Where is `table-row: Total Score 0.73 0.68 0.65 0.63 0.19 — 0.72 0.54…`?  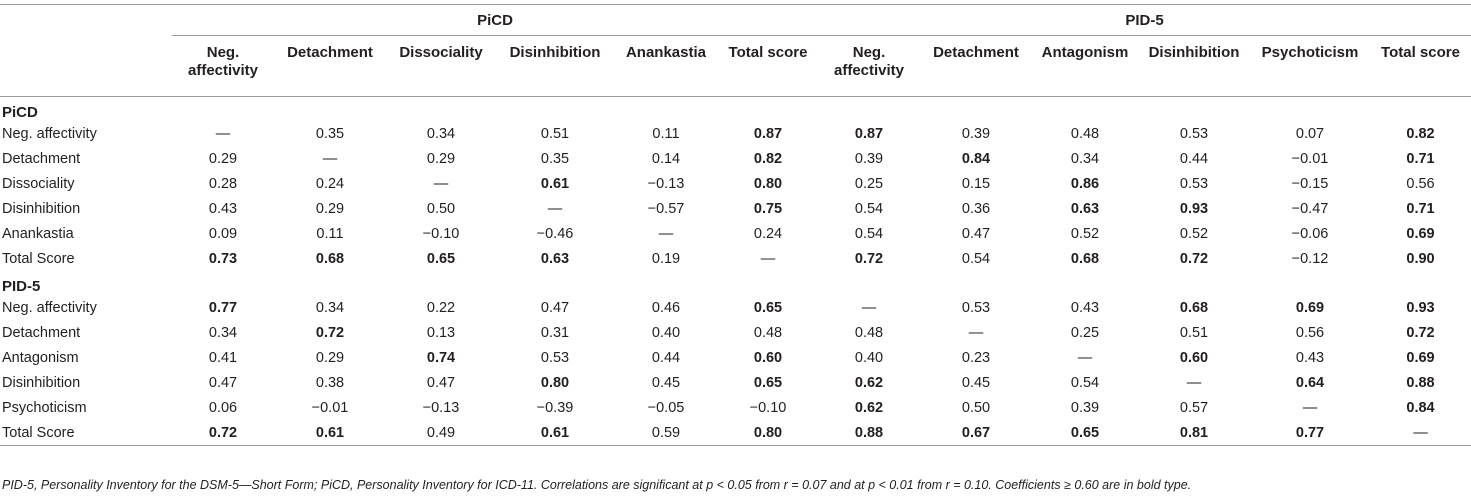 table-row: Total Score 0.73 0.68 0.65 0.63 0.19 — 0.72 0.54… is located at coordinates (735, 258).